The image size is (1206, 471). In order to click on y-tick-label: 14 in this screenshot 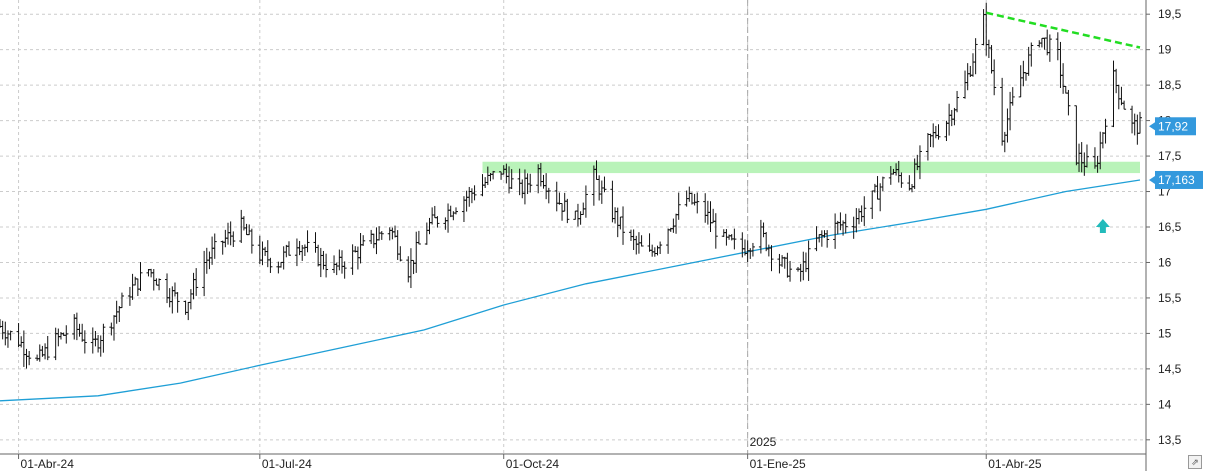, I will do `click(1165, 404)`.